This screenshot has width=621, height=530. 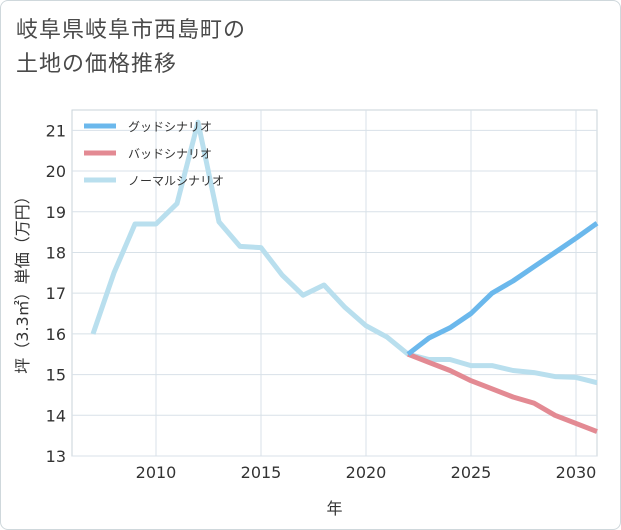 I want to click on y-tick-label: 19, so click(x=56, y=212).